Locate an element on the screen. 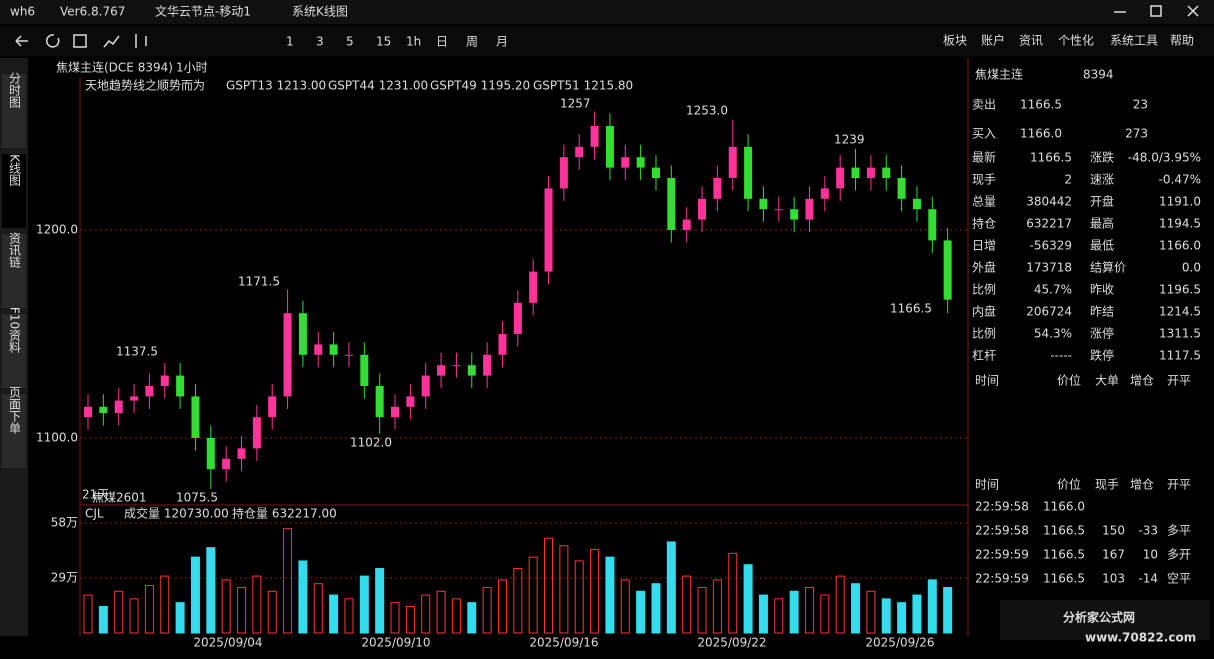 This screenshot has width=1214, height=659. v-tick-label: 29万 is located at coordinates (64, 578).